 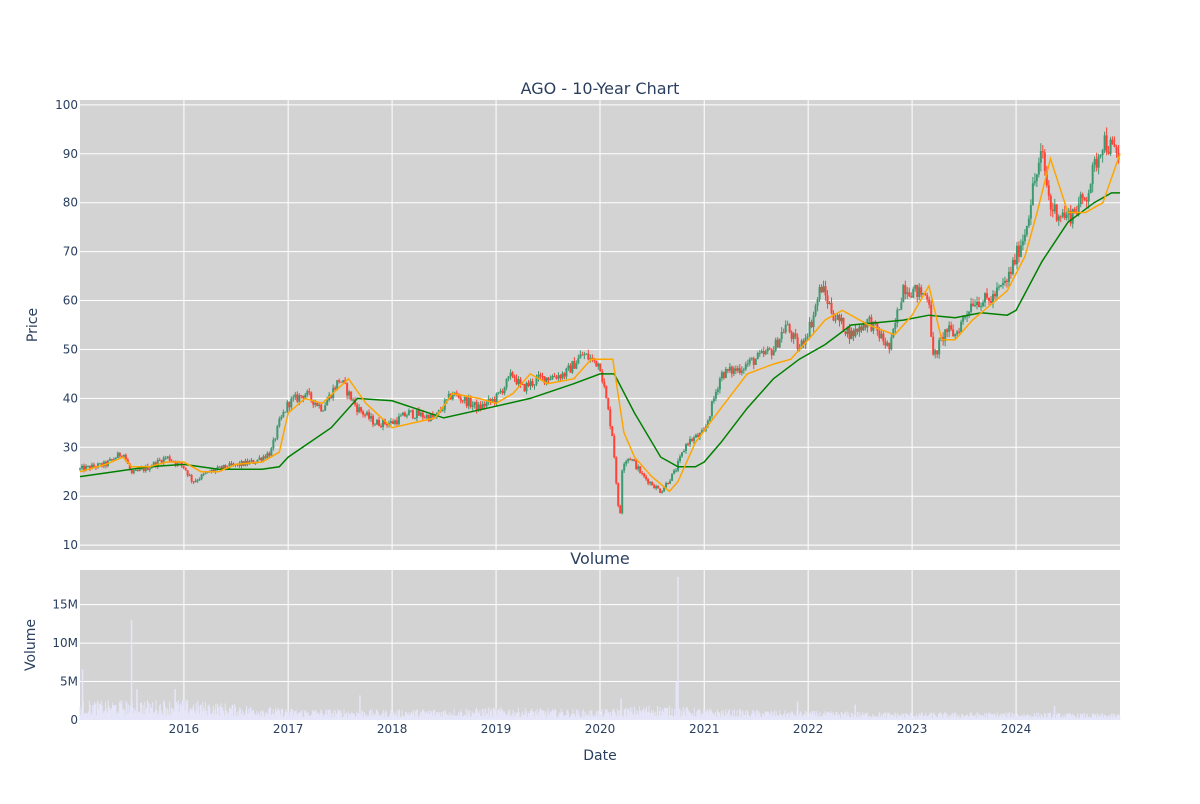 What do you see at coordinates (65, 662) in the screenshot?
I see `volume-y-tick-labels: 0 5M 10M 15M` at bounding box center [65, 662].